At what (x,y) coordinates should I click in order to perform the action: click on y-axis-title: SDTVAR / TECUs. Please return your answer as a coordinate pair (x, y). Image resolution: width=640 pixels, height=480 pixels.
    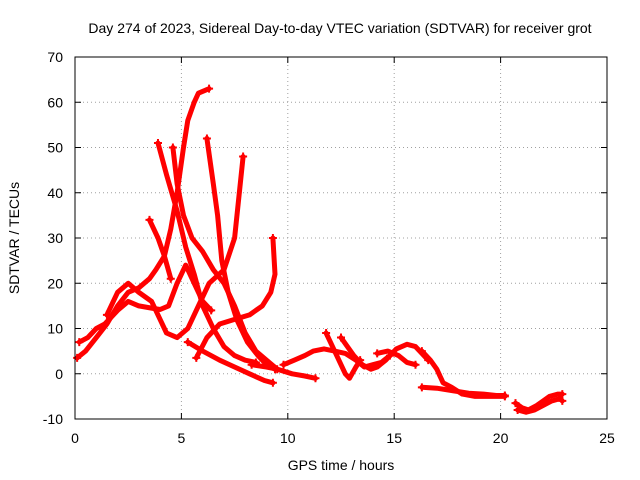
    Looking at the image, I should click on (14, 238).